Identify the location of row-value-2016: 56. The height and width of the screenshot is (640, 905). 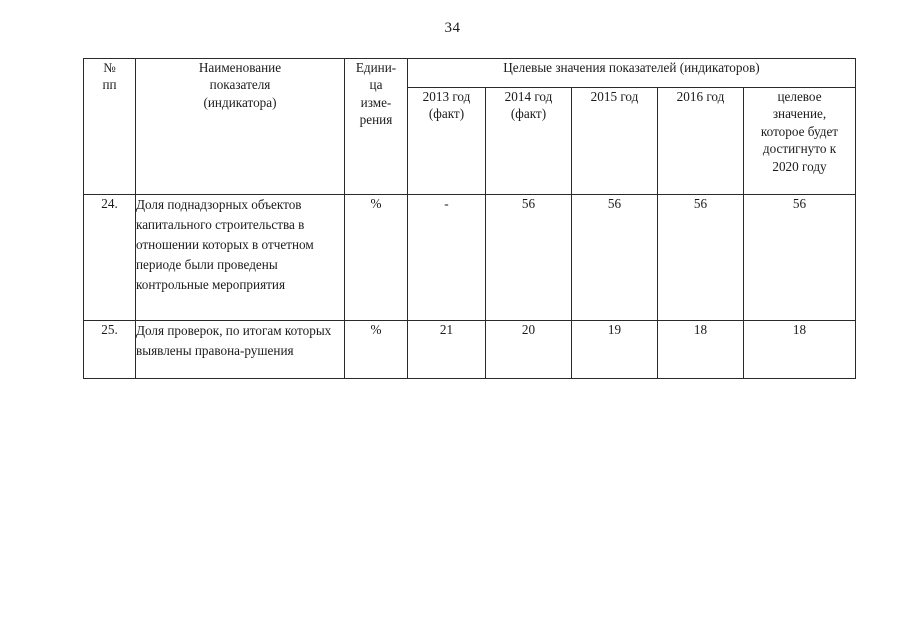
(700, 257).